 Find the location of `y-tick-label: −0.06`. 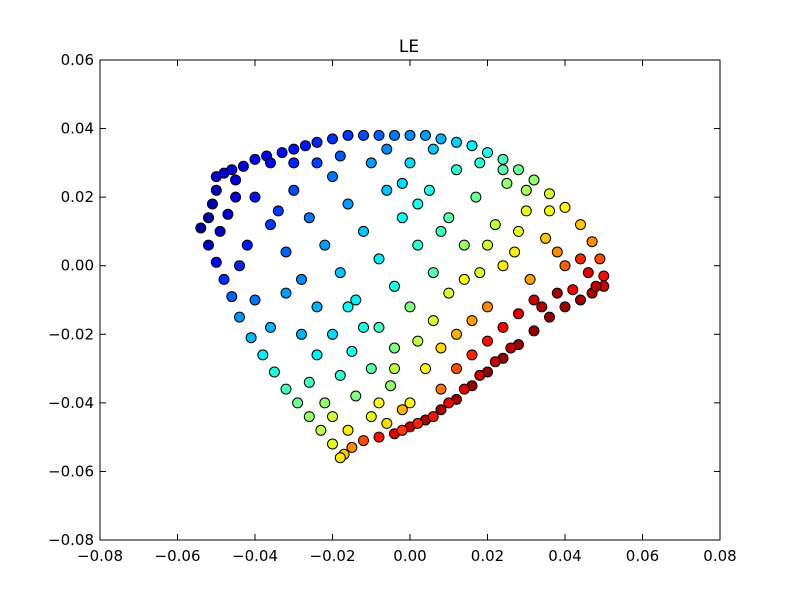

y-tick-label: −0.06 is located at coordinates (71, 471).